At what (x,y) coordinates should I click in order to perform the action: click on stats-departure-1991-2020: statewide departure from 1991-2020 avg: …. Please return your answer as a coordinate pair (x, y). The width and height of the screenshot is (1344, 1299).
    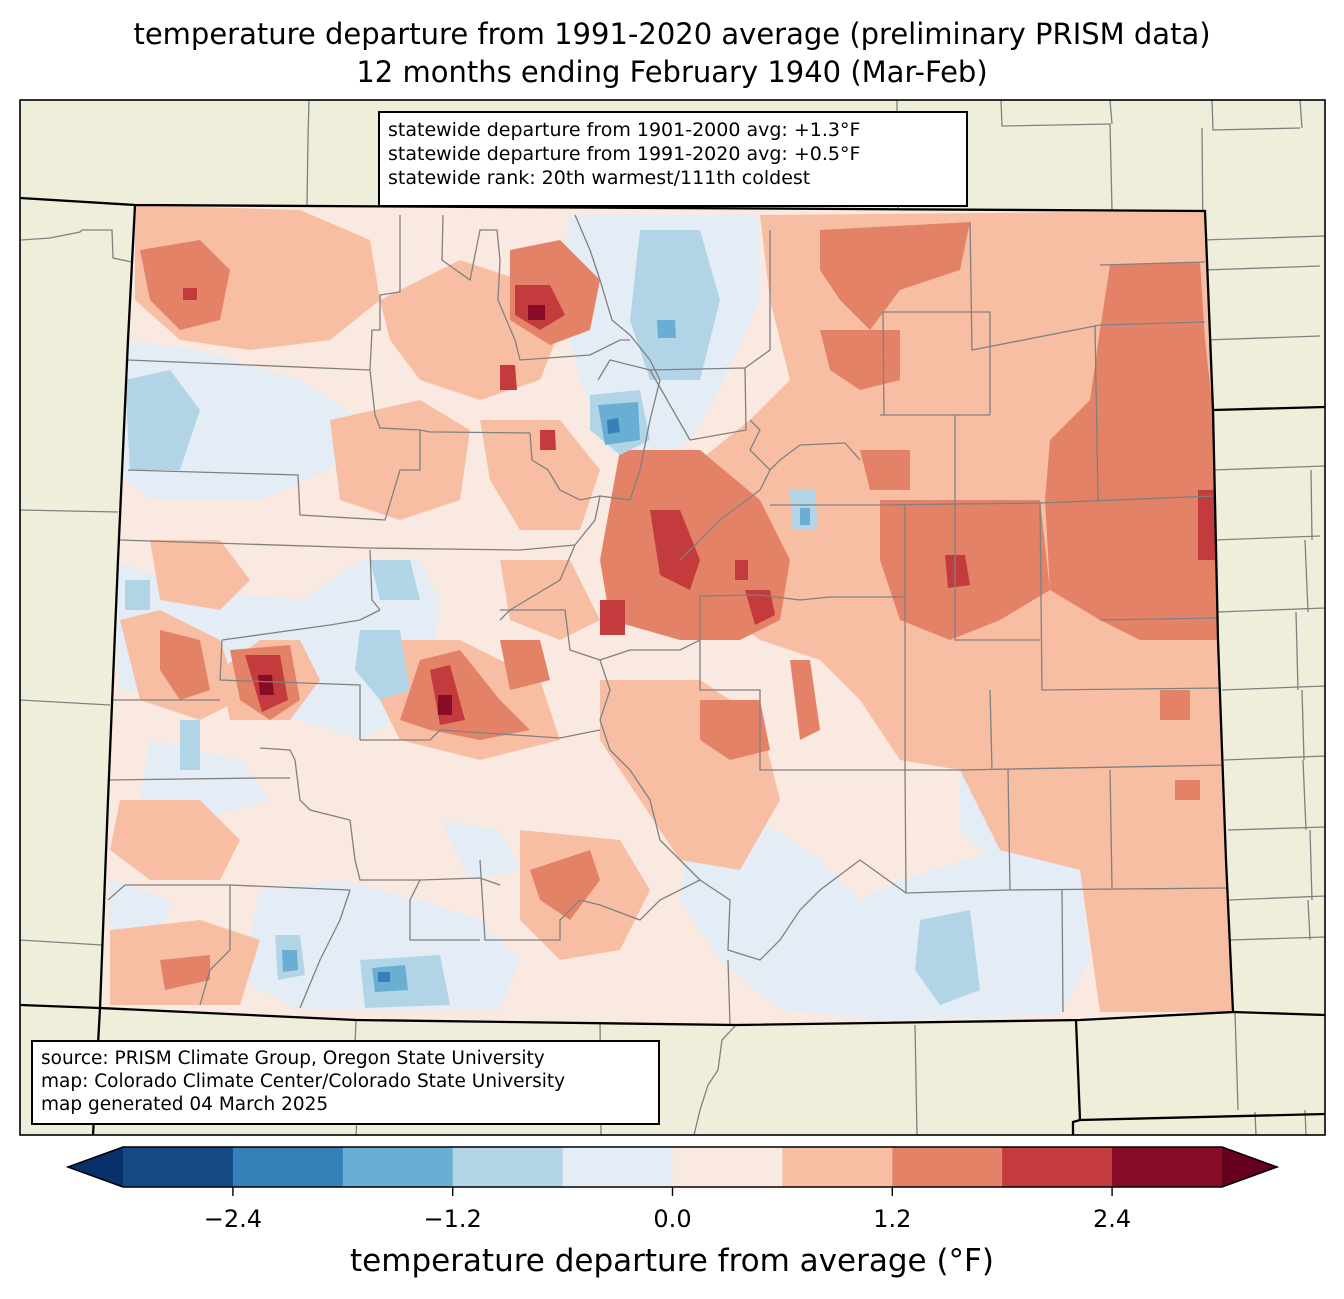
    Looking at the image, I should click on (624, 154).